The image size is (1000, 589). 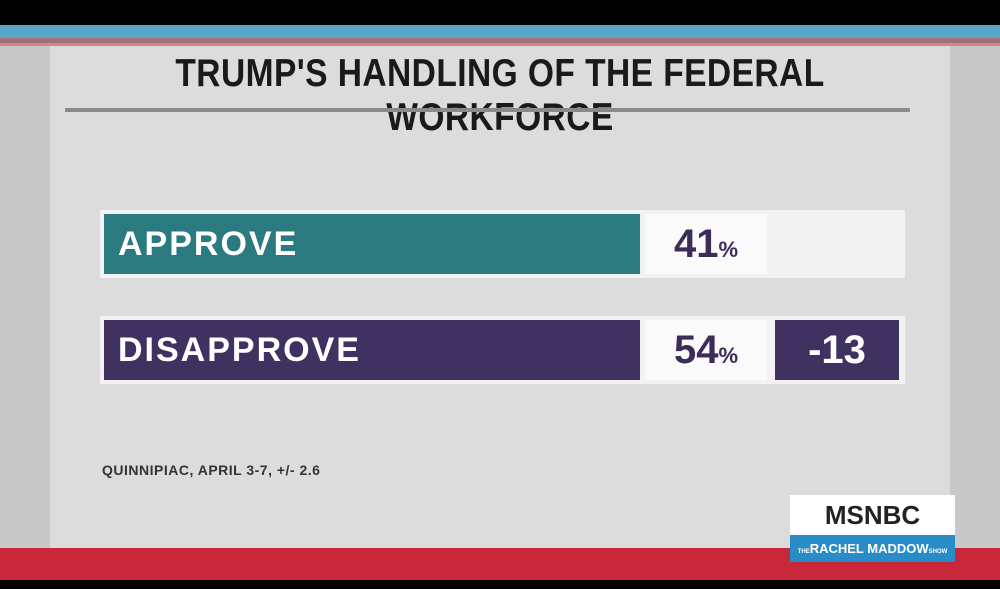 What do you see at coordinates (869, 548) in the screenshot?
I see `show-name: RACHEL MADDOW` at bounding box center [869, 548].